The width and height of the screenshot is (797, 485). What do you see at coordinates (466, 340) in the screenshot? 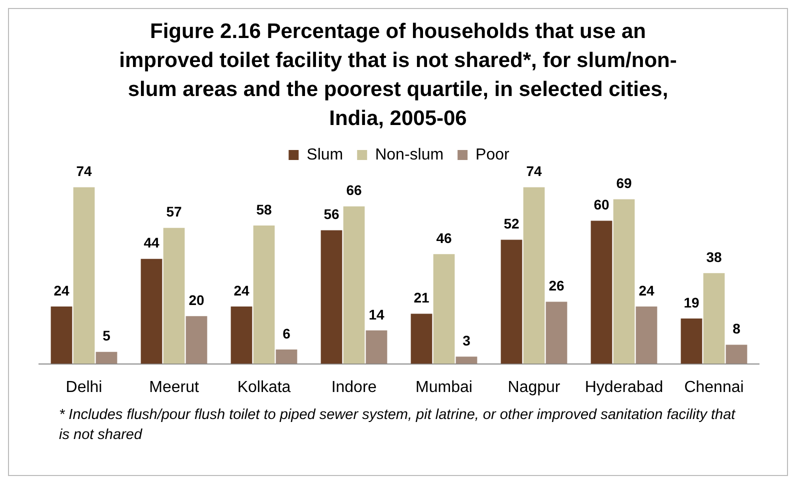
I see `data-label: 3` at bounding box center [466, 340].